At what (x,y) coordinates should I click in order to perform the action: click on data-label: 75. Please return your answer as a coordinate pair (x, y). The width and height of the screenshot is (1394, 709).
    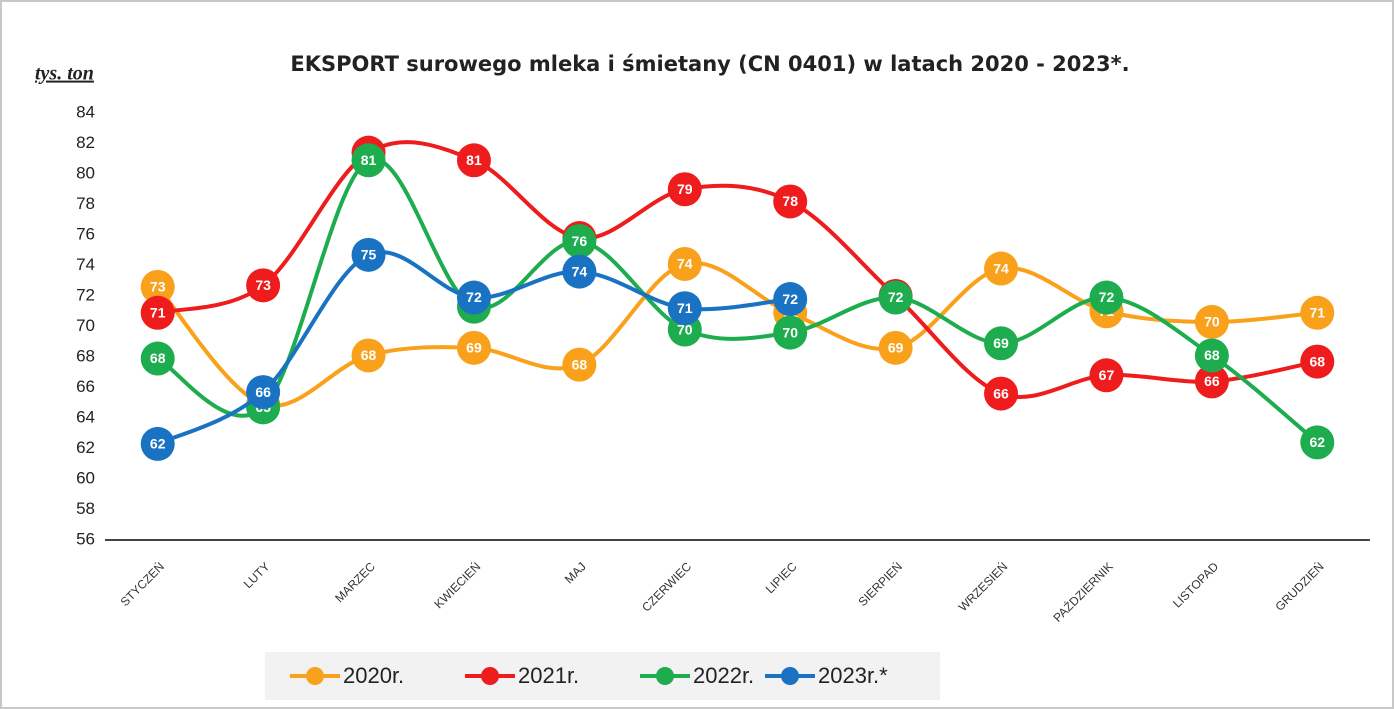
    Looking at the image, I should click on (369, 255).